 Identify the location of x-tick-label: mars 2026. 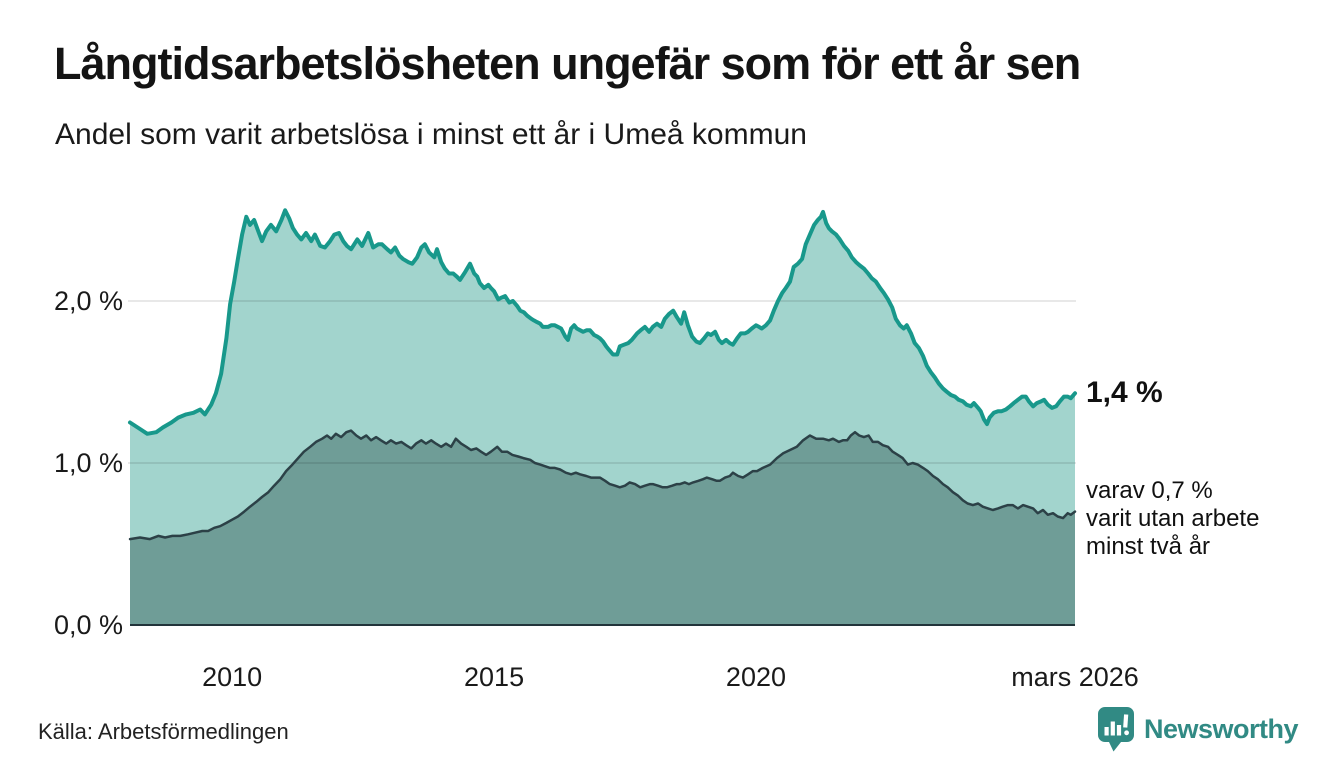
(1075, 677).